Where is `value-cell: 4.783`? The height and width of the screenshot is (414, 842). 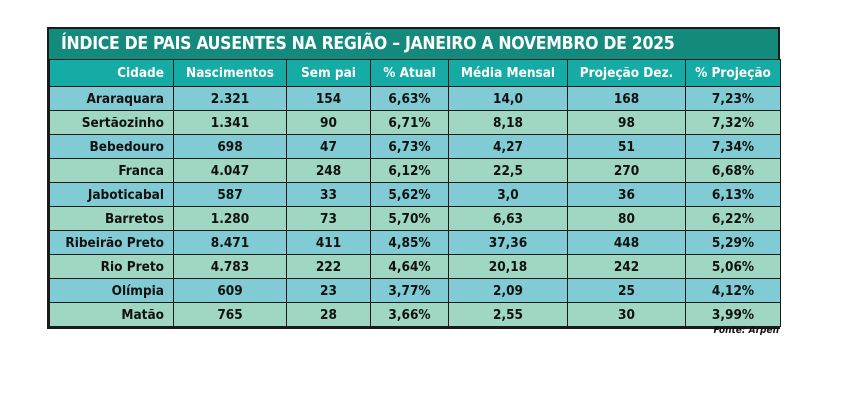
value-cell: 4.783 is located at coordinates (230, 266).